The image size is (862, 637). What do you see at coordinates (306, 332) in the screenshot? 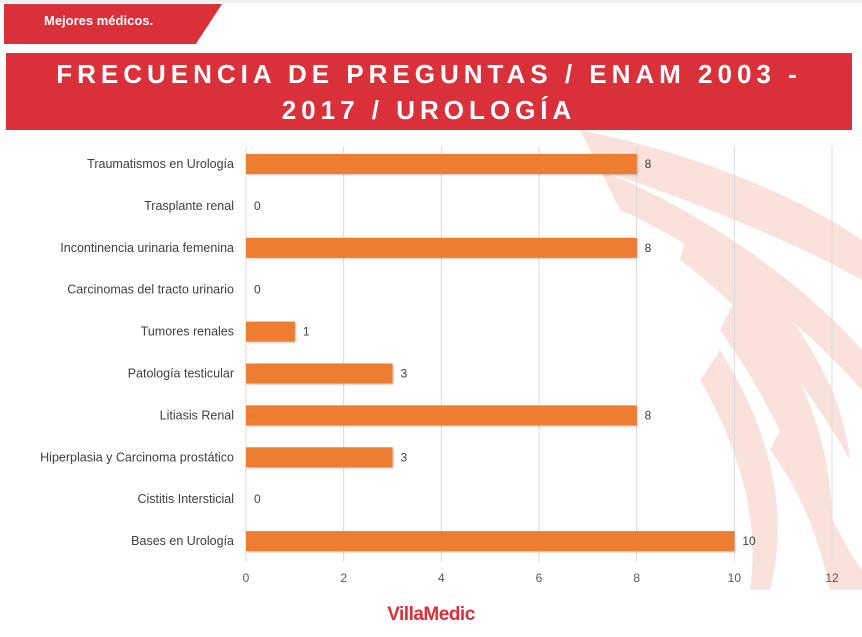
I see `data-label: 1` at bounding box center [306, 332].